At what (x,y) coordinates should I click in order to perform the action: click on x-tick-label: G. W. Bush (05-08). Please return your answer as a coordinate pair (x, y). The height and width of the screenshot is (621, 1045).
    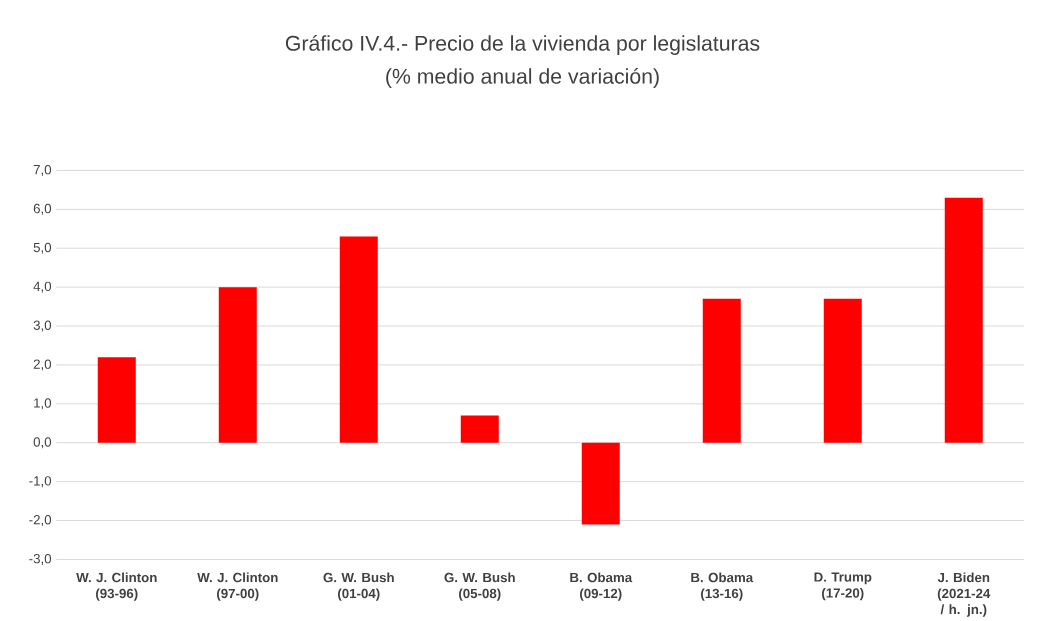
    Looking at the image, I should click on (479, 586).